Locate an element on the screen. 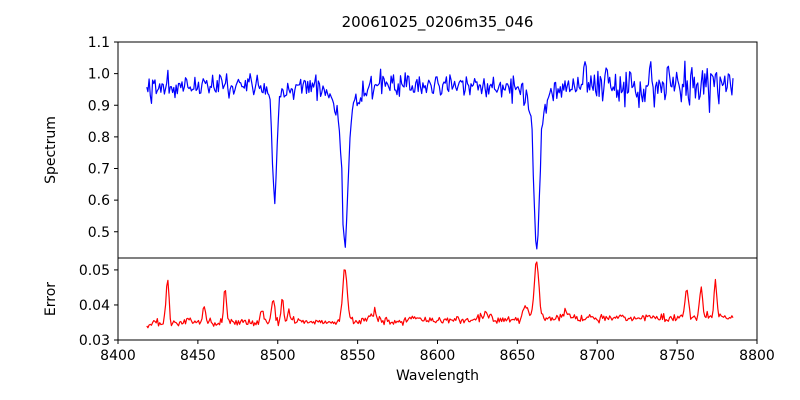 Image resolution: width=800 pixels, height=400 pixels. y-tick-label: 0.7 is located at coordinates (99, 170).